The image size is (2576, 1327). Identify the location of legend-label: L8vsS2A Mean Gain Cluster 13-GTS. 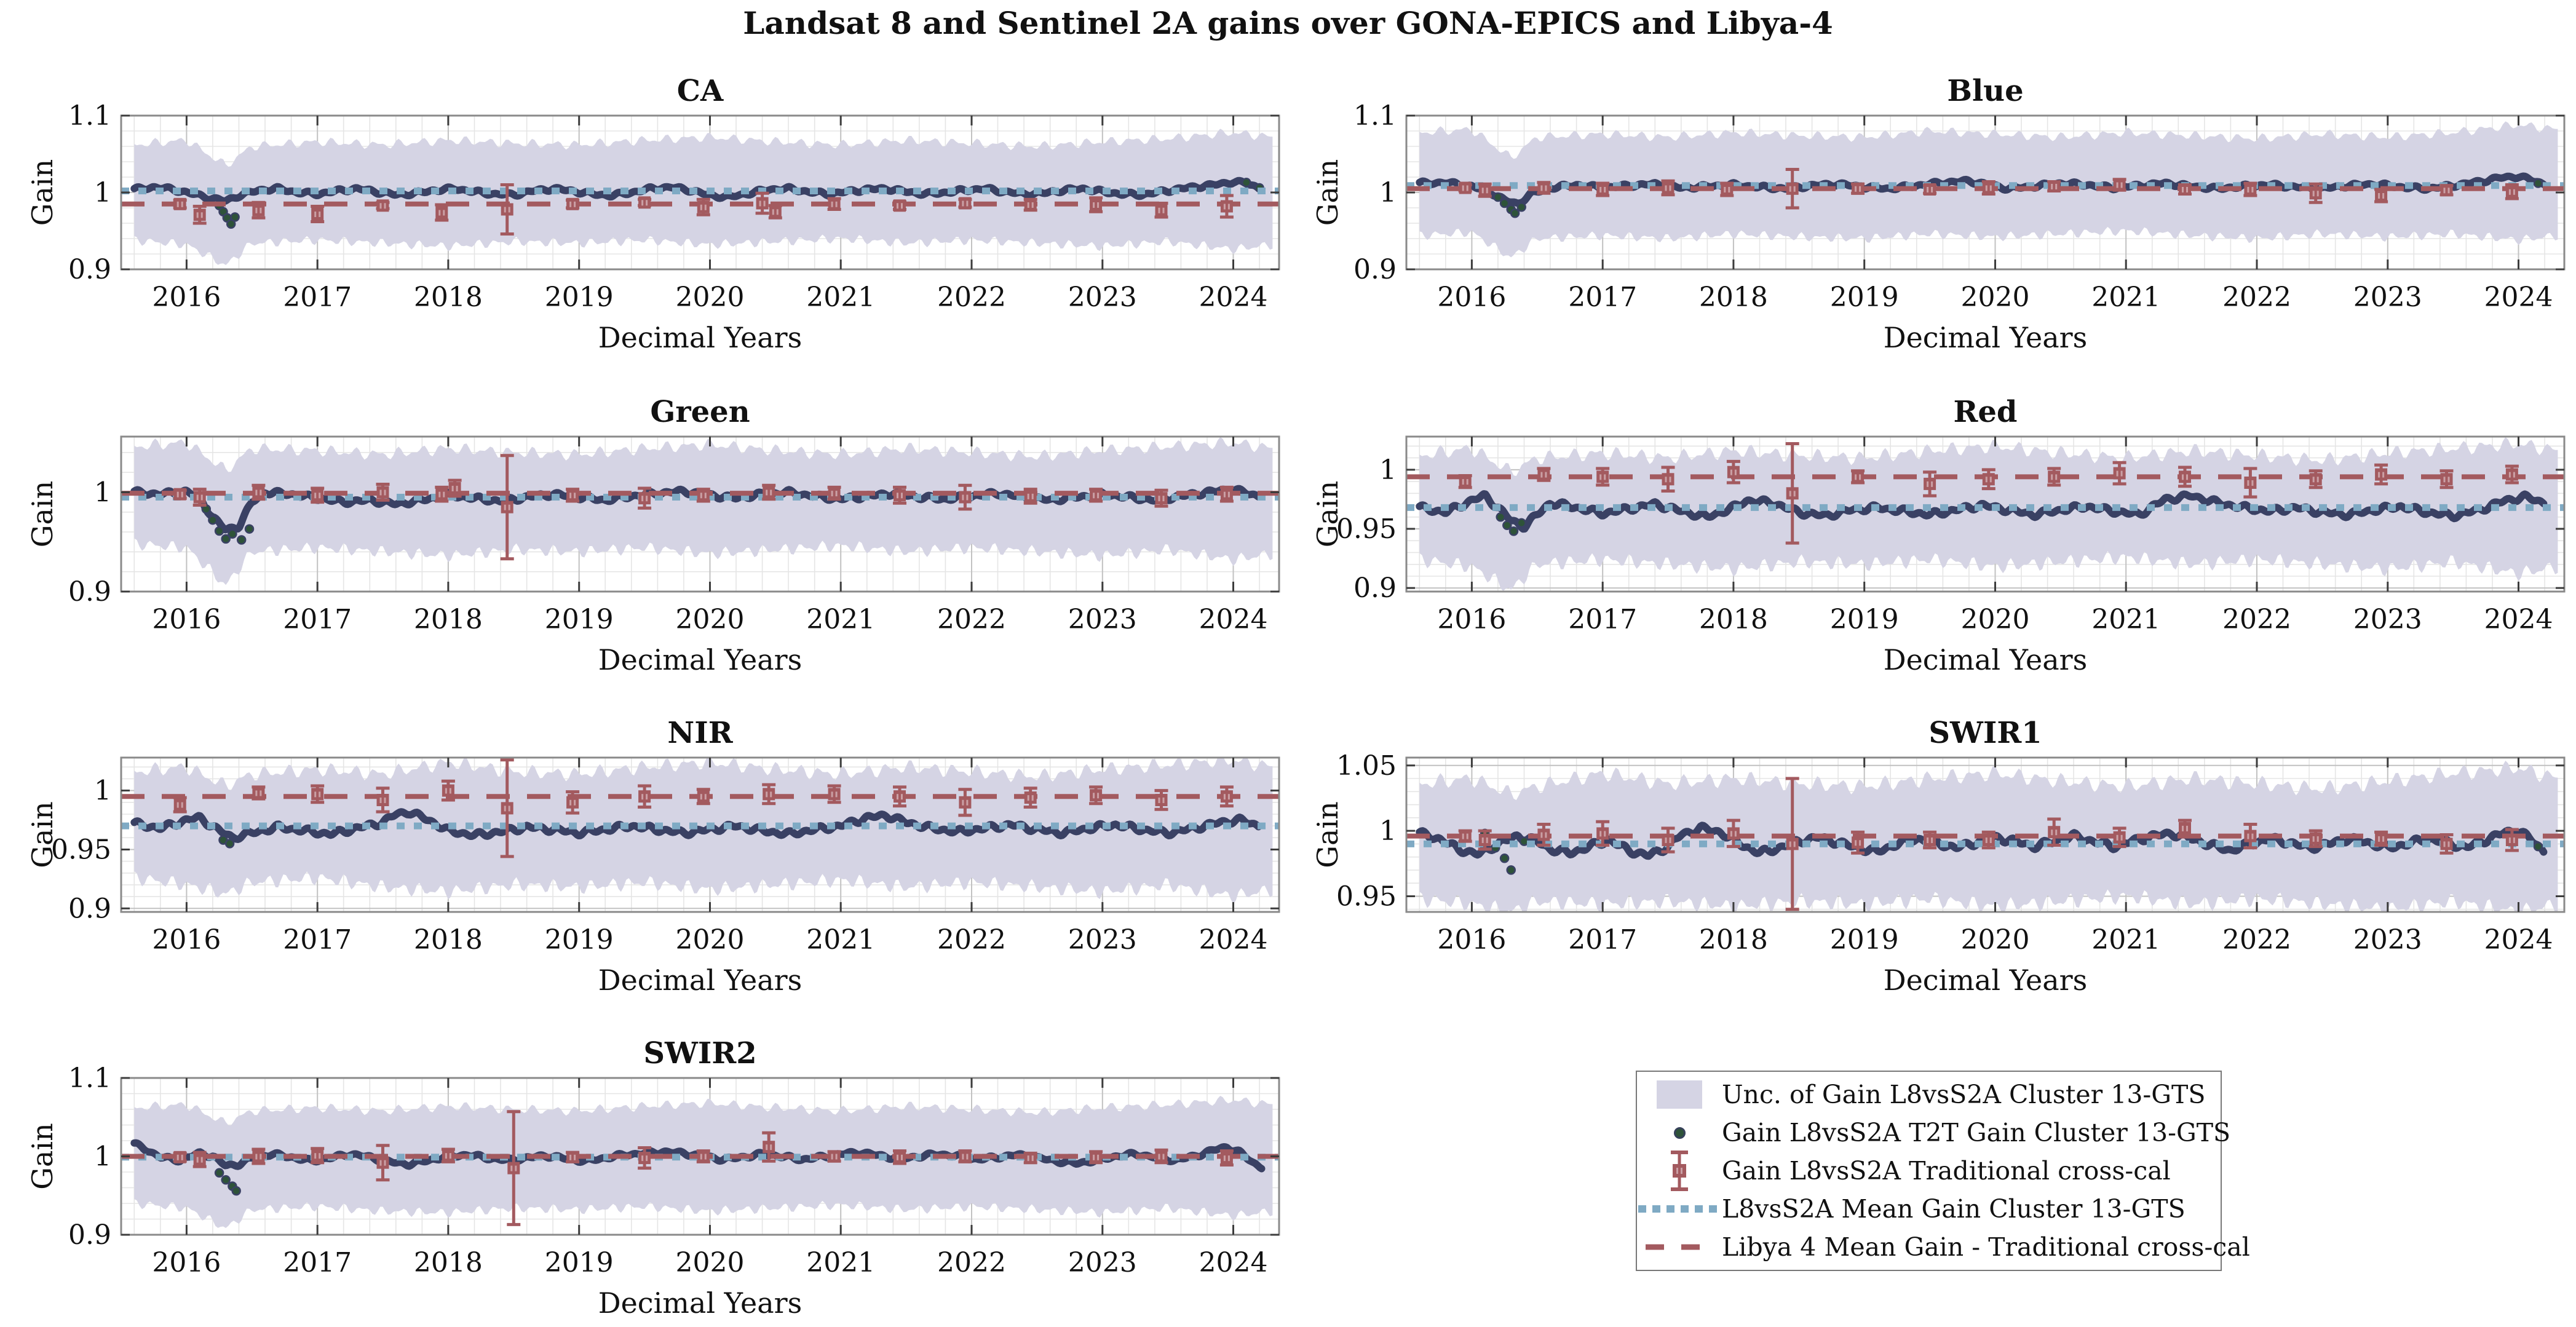
(1954, 1209).